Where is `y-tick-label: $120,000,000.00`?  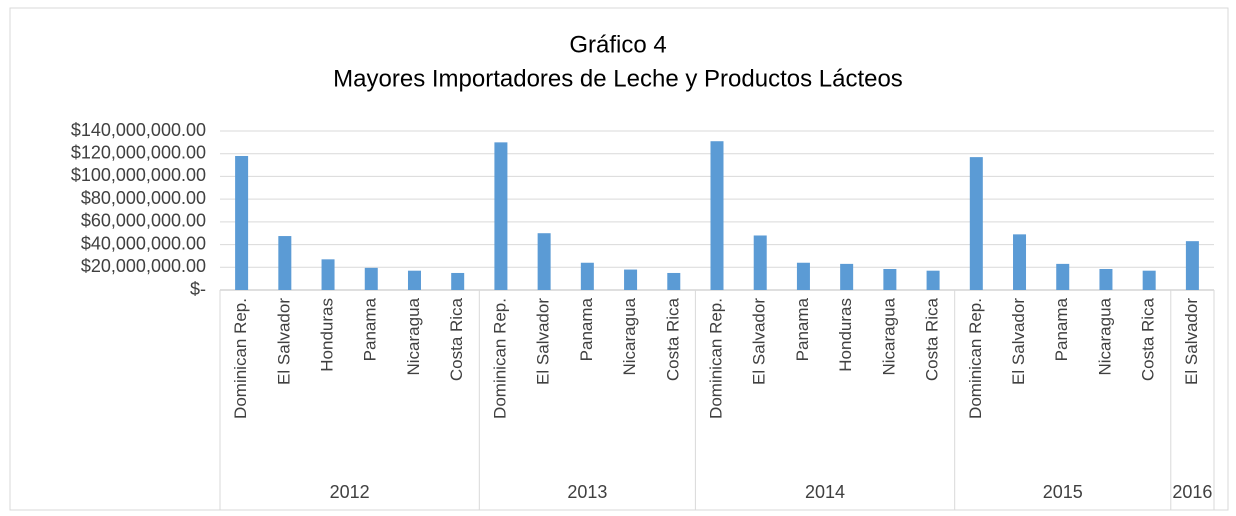
y-tick-label: $120,000,000.00 is located at coordinates (138, 152).